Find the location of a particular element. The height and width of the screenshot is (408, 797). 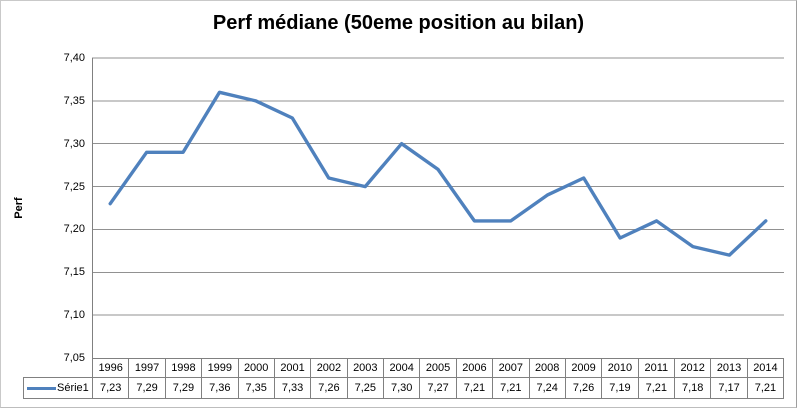

value-cell: 7,25 is located at coordinates (364, 388).